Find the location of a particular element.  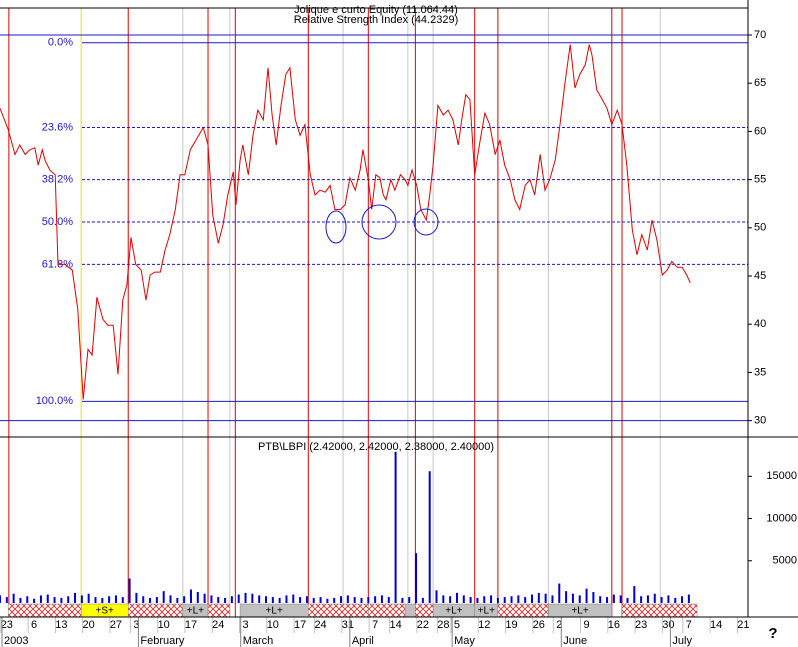

x-tick-label: 24 is located at coordinates (218, 625).